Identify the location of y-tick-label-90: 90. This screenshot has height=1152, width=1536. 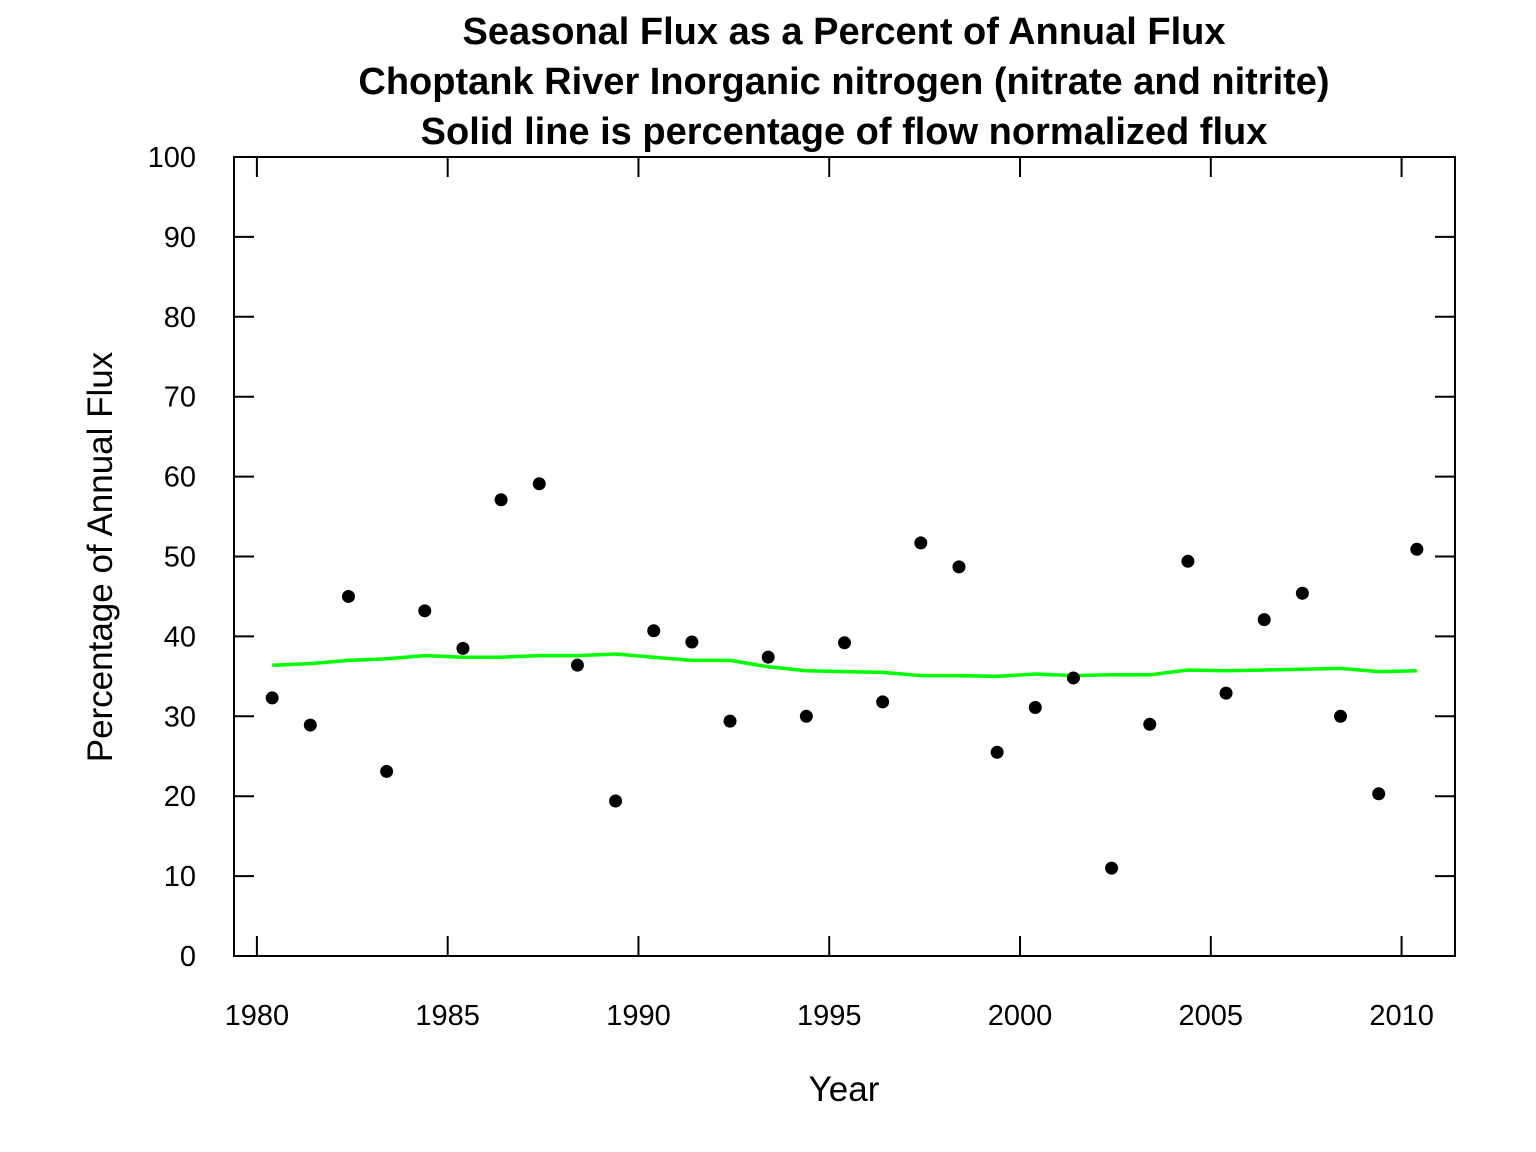
(180, 238).